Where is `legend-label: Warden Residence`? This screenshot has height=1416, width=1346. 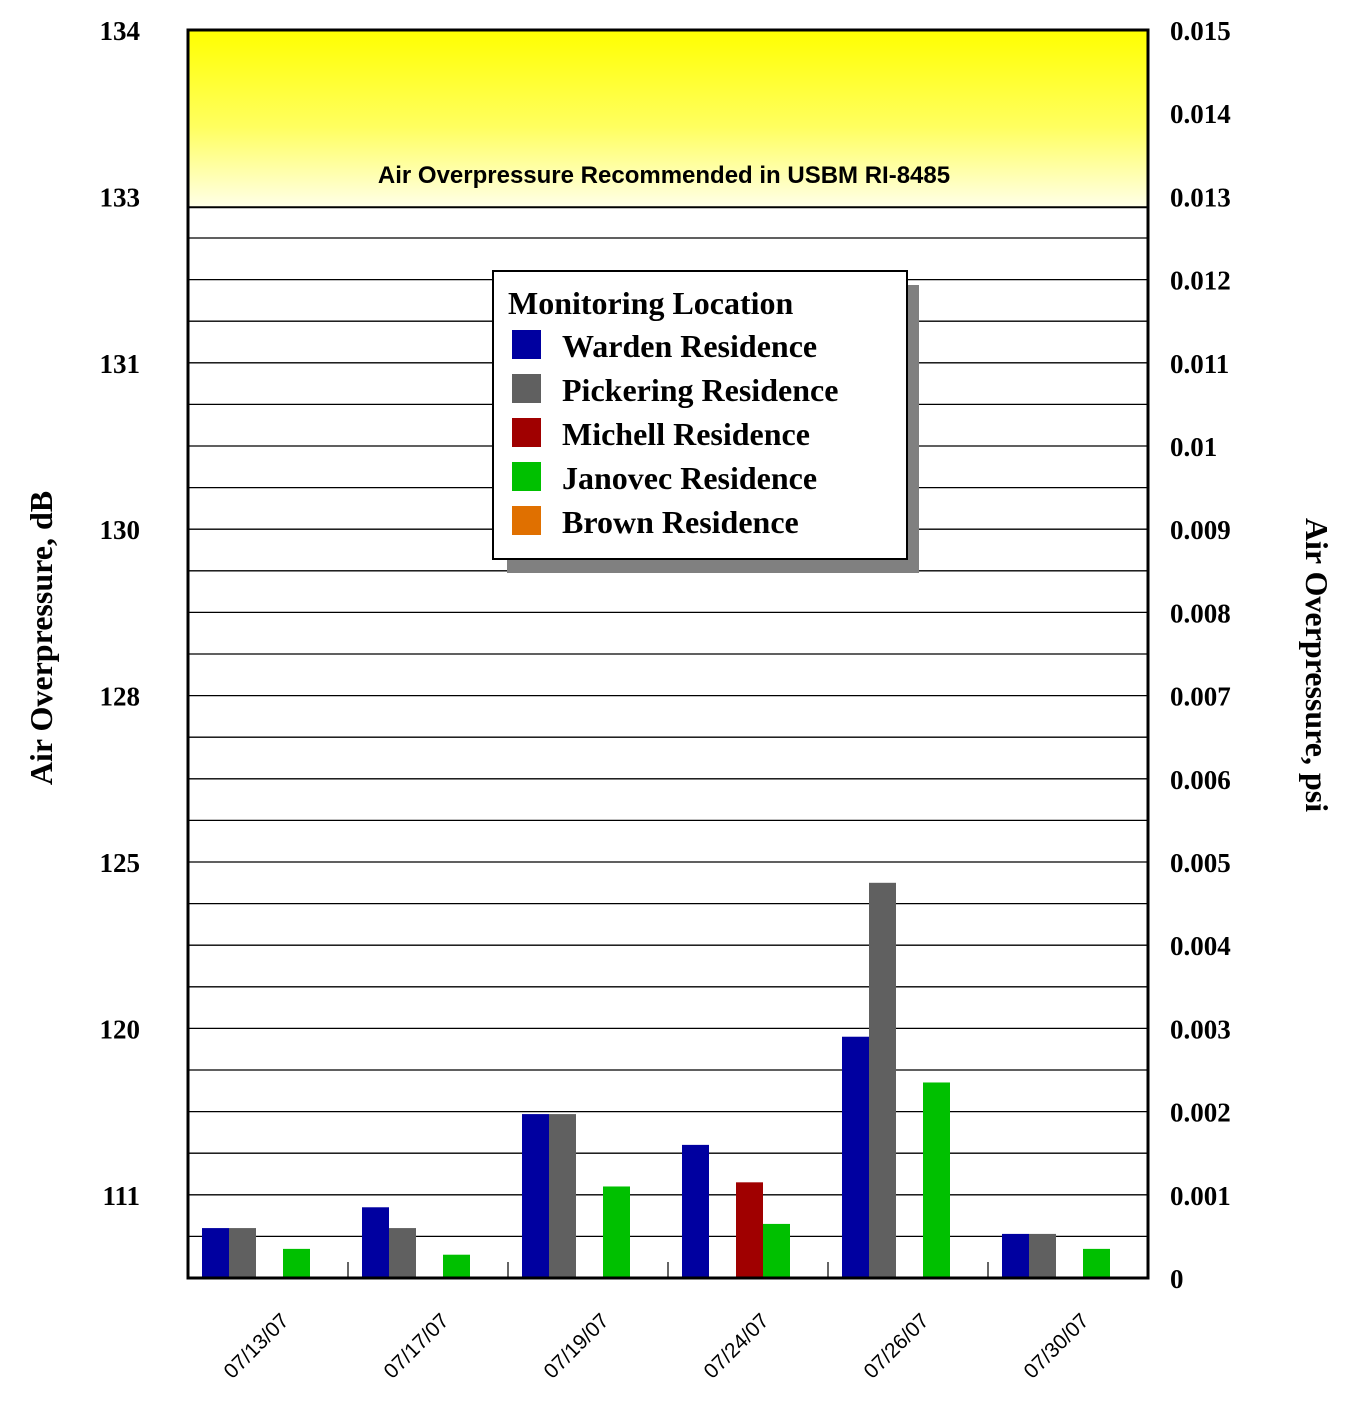
legend-label: Warden Residence is located at coordinates (689, 346).